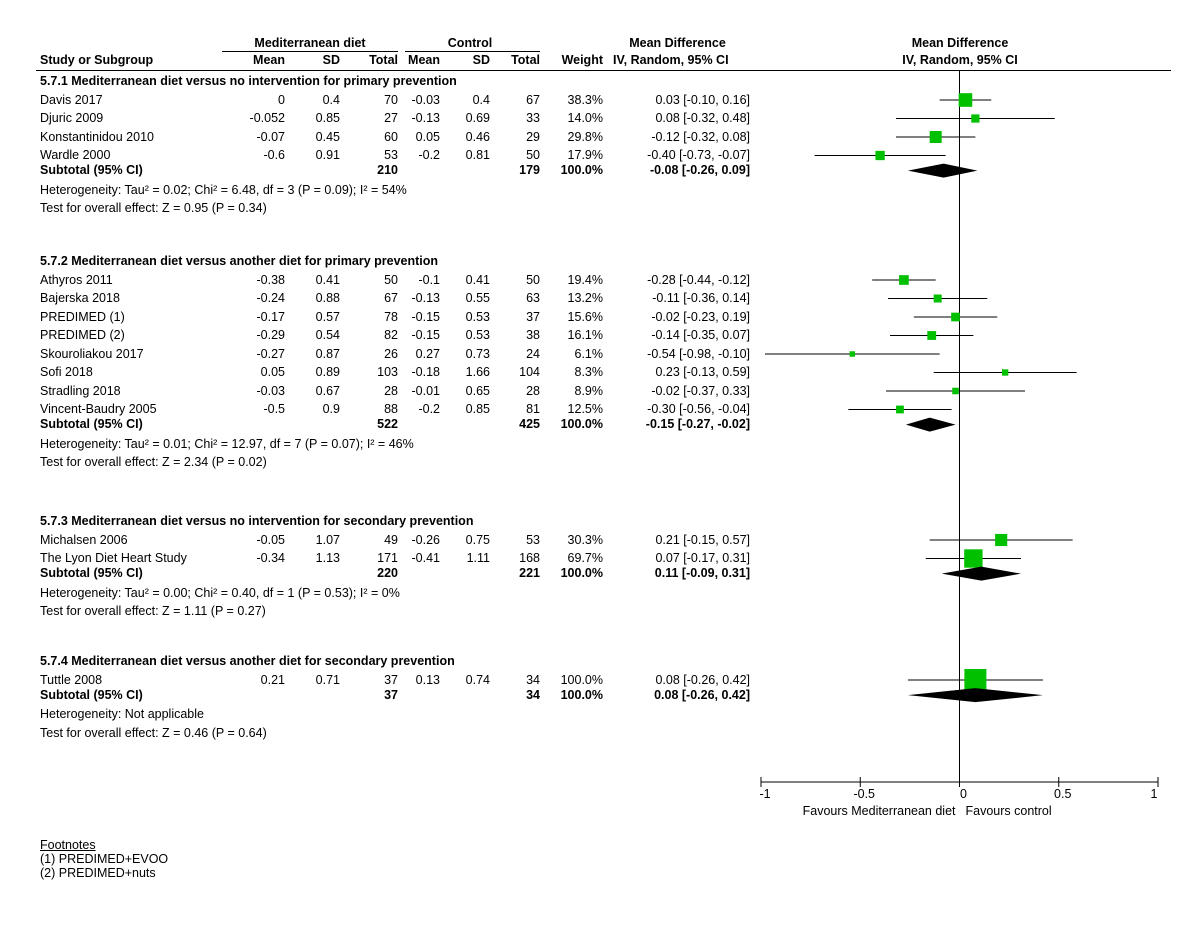 This screenshot has height=925, width=1200. Describe the element at coordinates (327, 390) in the screenshot. I see `study-e-sd: 0.67` at that location.